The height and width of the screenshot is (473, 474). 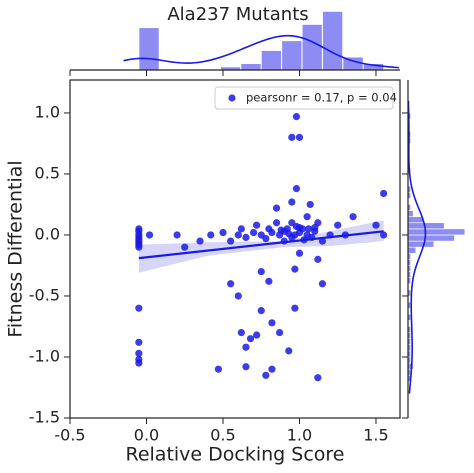 I want to click on x-tick-label: -0.5, so click(x=69, y=435).